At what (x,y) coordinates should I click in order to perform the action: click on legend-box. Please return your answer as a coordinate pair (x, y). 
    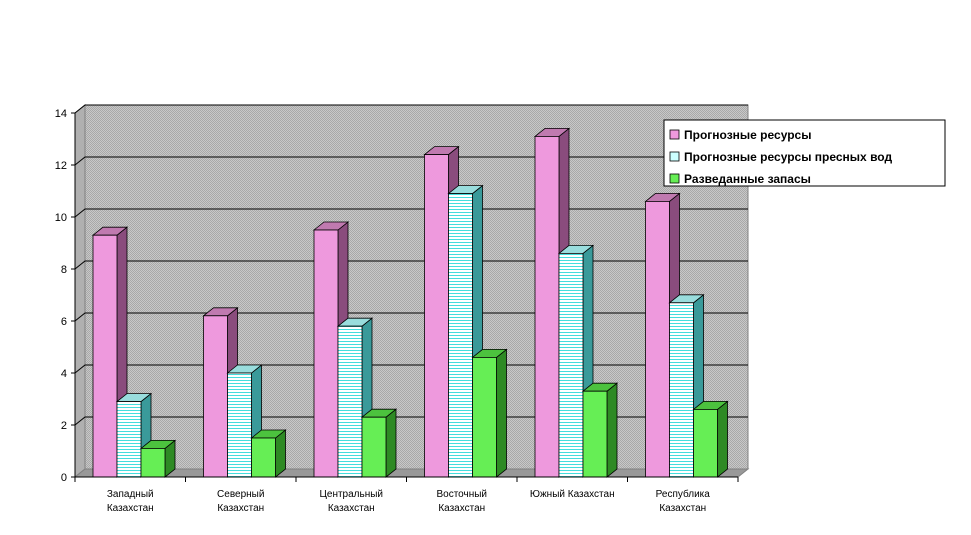
    Looking at the image, I should click on (804, 153).